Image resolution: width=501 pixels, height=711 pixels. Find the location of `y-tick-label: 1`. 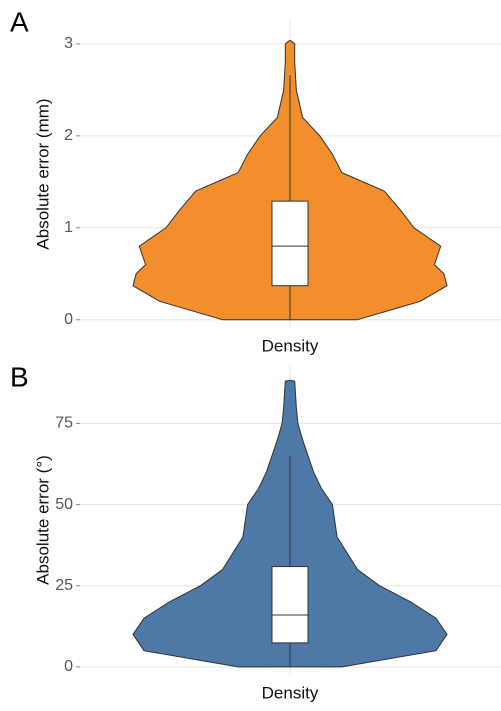

y-tick-label: 1 is located at coordinates (68, 227).